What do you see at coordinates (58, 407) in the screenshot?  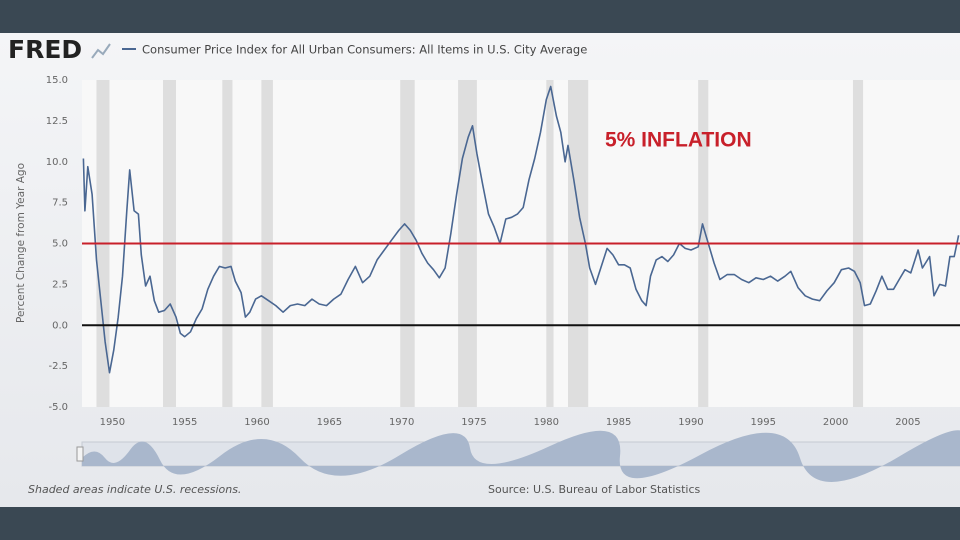 I see `y-tick-label: -5.0` at bounding box center [58, 407].